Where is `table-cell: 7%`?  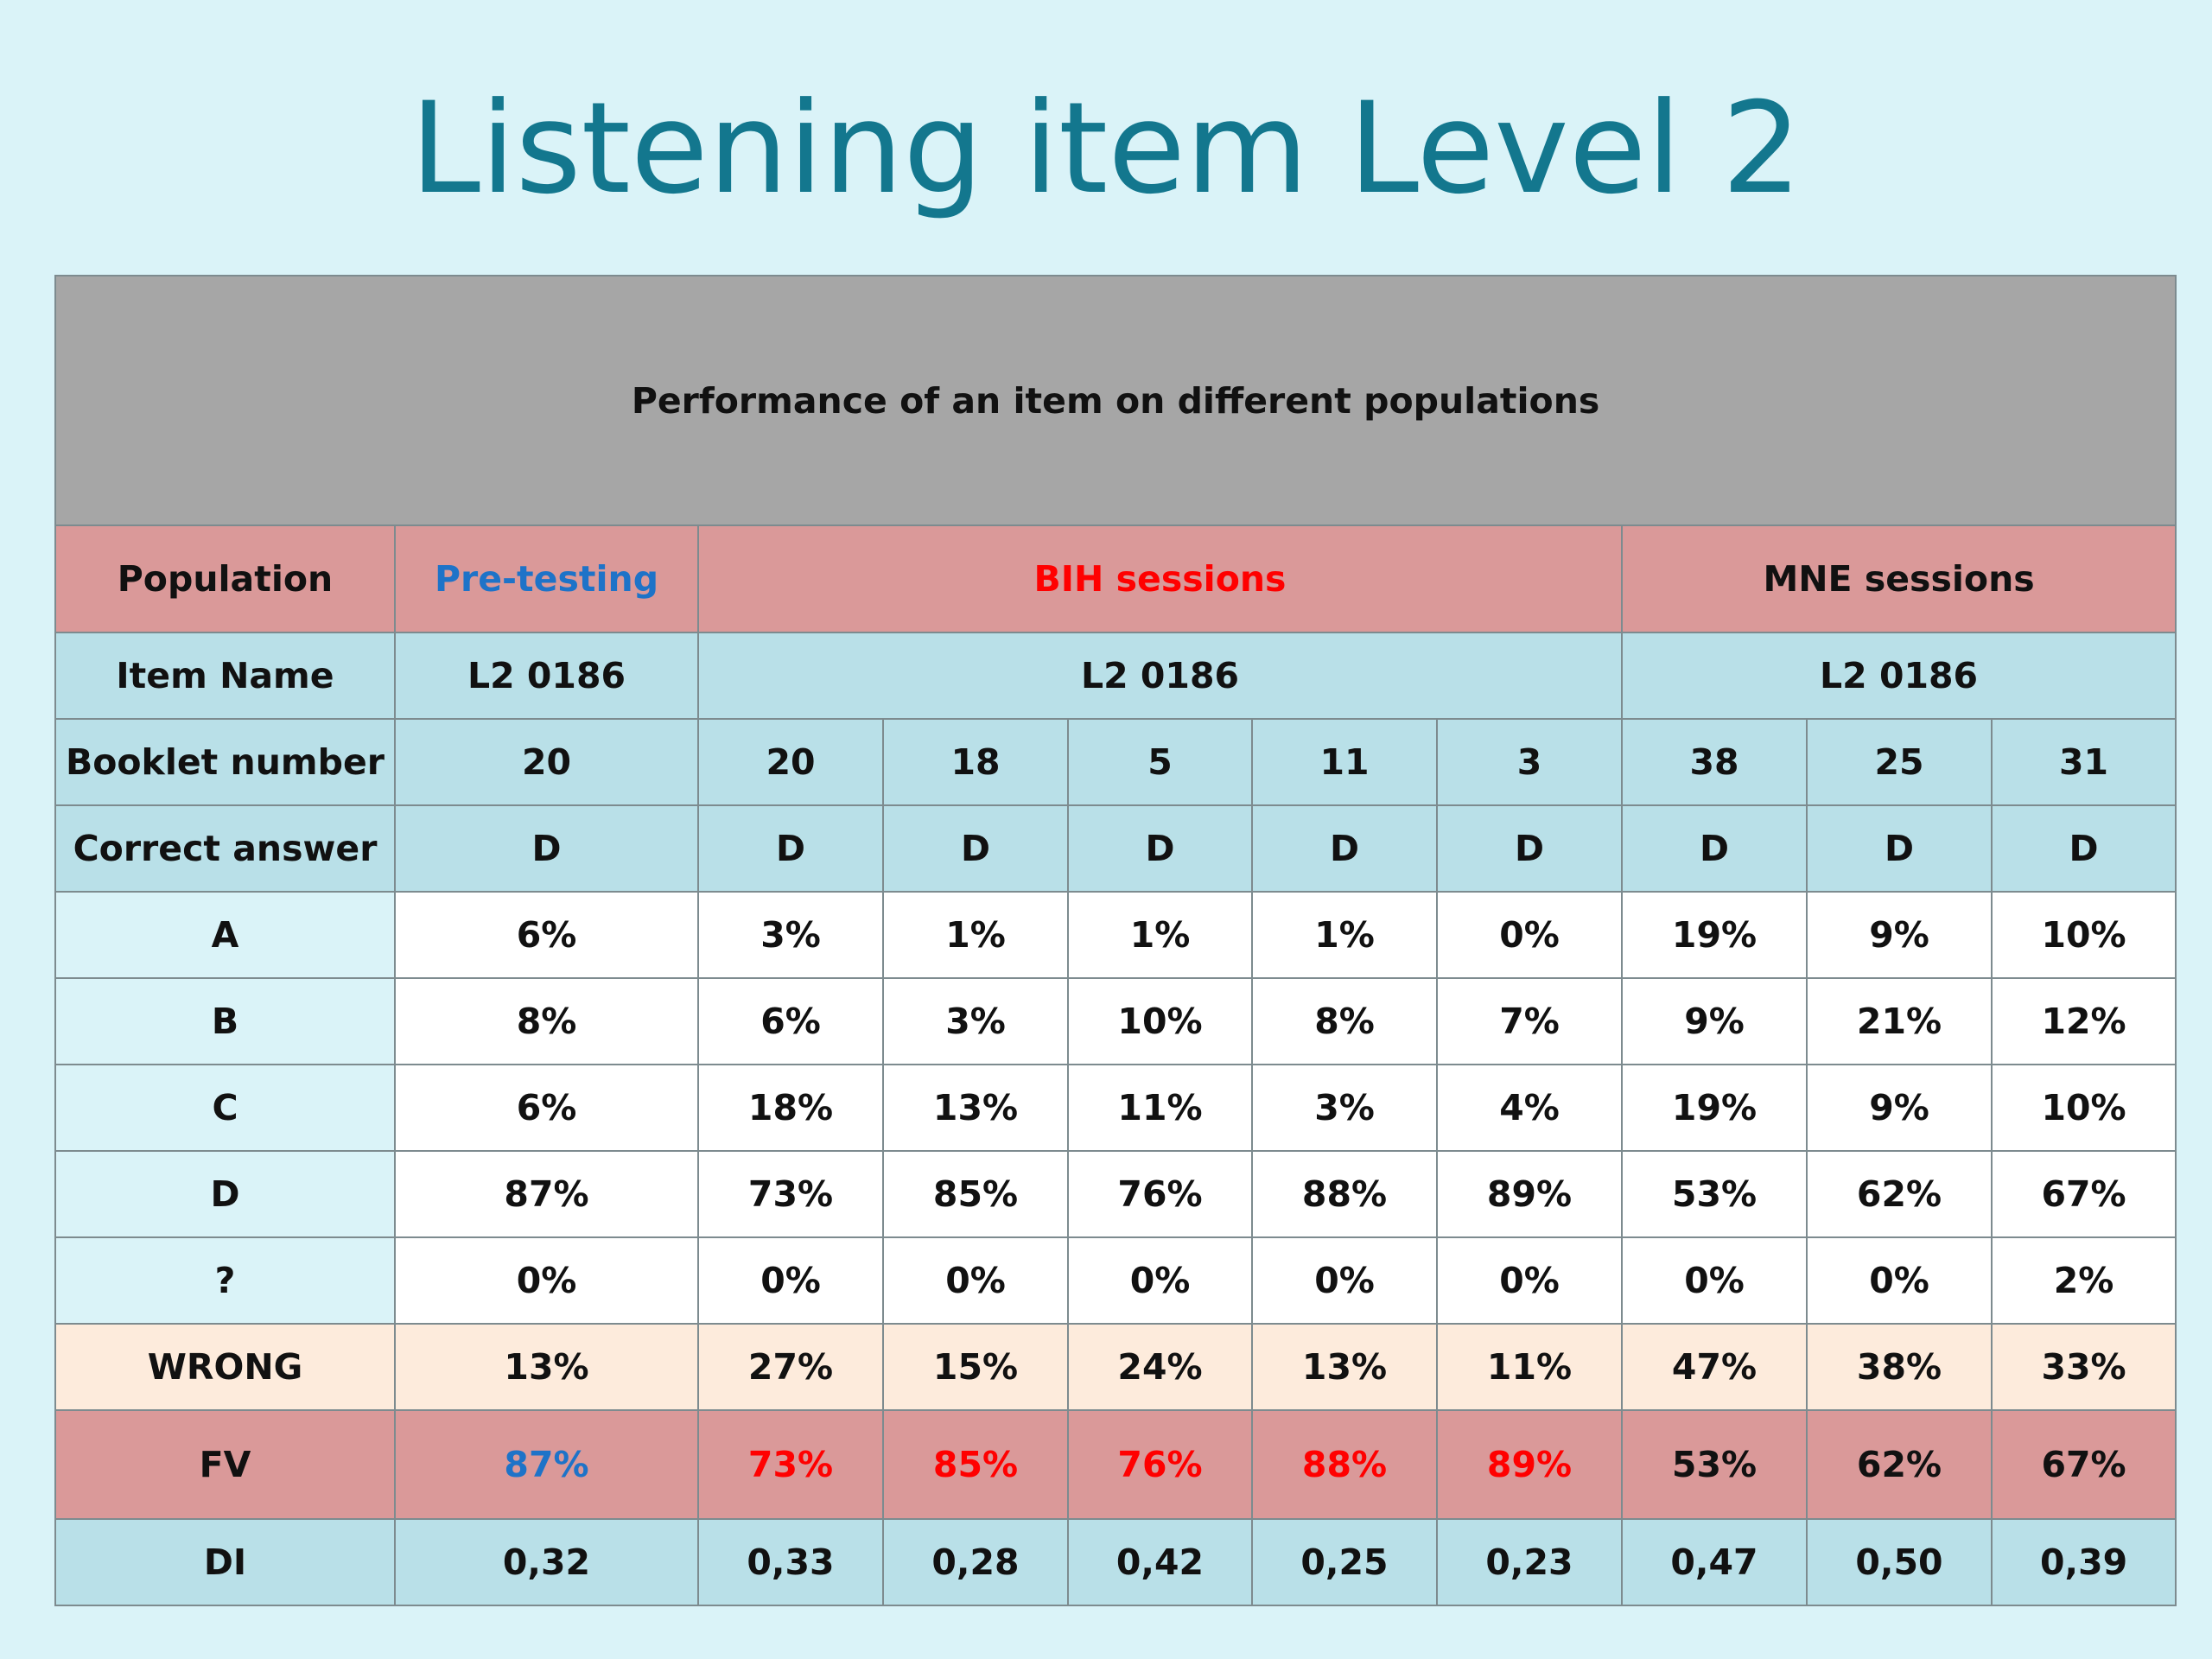
table-cell: 7% is located at coordinates (1529, 1021).